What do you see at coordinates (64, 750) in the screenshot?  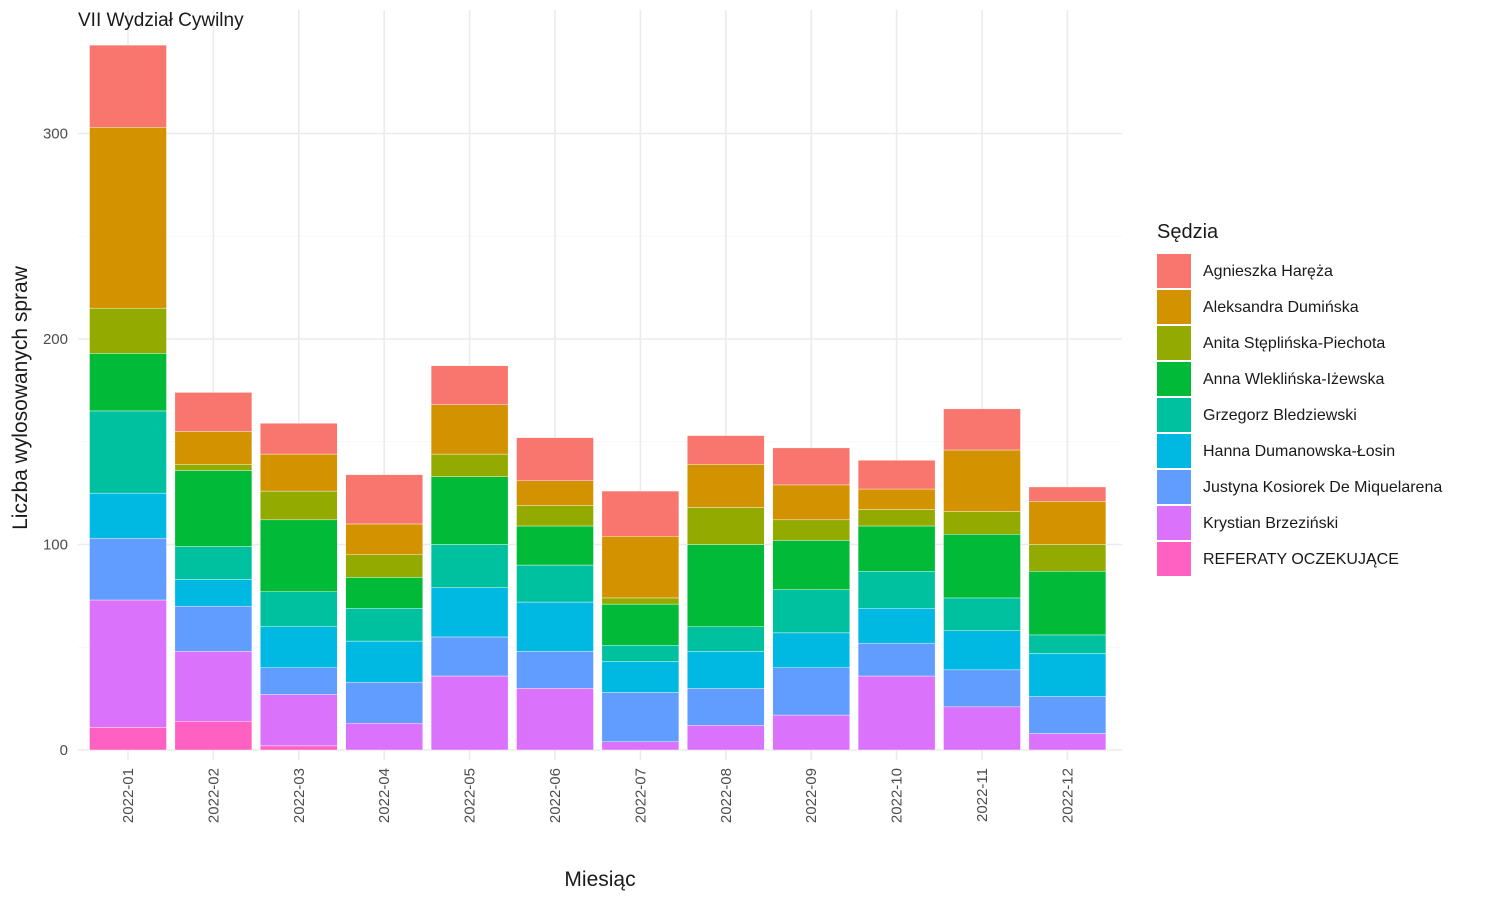 I see `y-tick-label: 0` at bounding box center [64, 750].